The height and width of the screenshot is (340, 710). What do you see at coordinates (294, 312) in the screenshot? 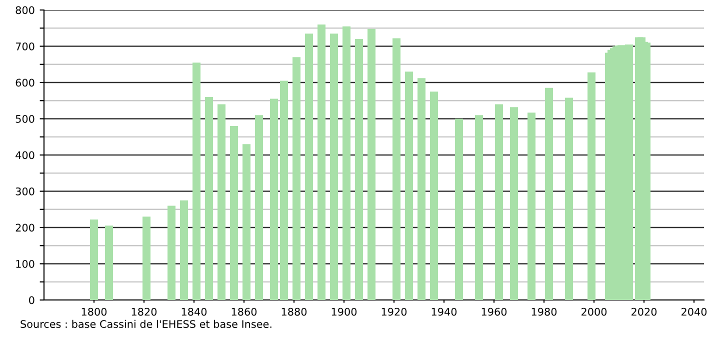
I see `x-tick-label: 1880` at bounding box center [294, 312].